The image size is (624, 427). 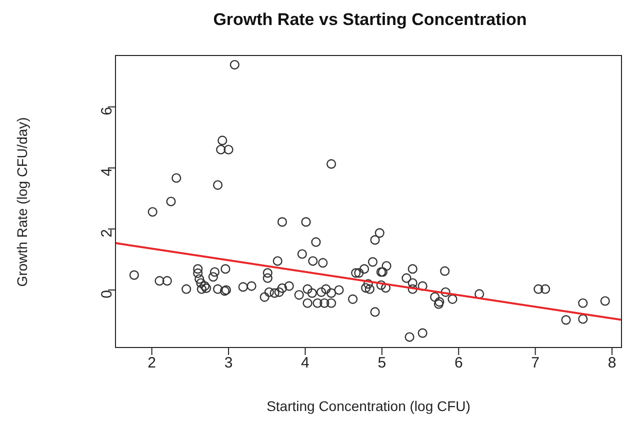 I want to click on x-tick-label: 7, so click(x=535, y=363).